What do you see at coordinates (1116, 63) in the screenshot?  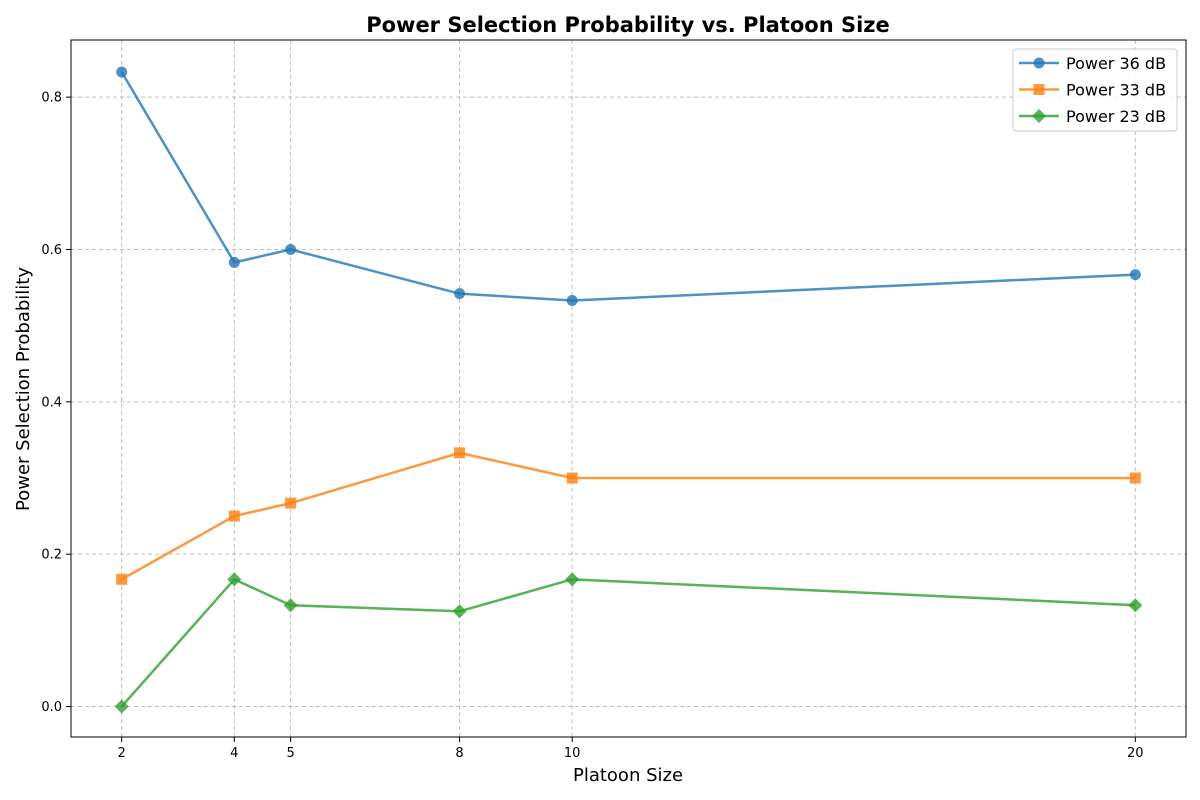 I see `legend-label: Power 36 dB` at bounding box center [1116, 63].